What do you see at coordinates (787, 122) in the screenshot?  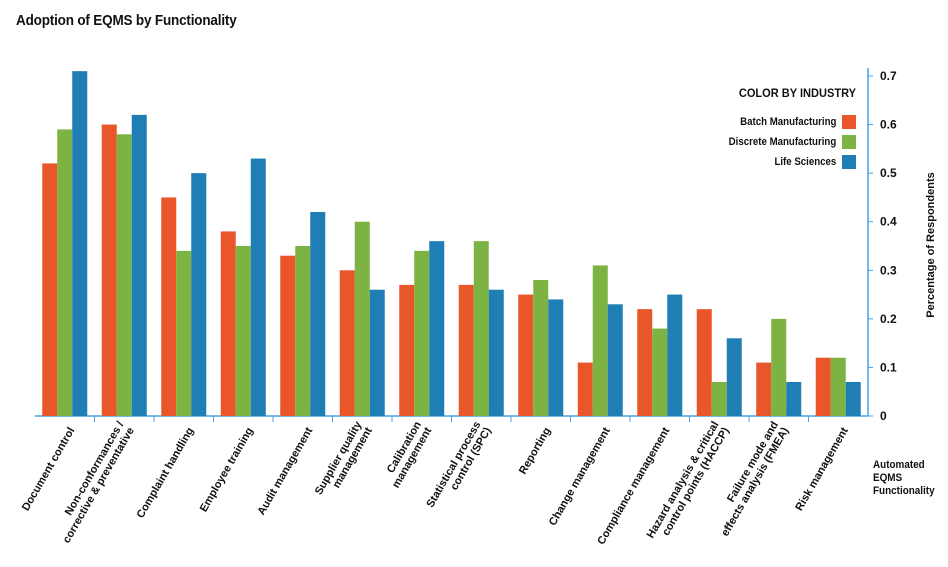 I see `legend-label: Batch Manufacturing` at bounding box center [787, 122].